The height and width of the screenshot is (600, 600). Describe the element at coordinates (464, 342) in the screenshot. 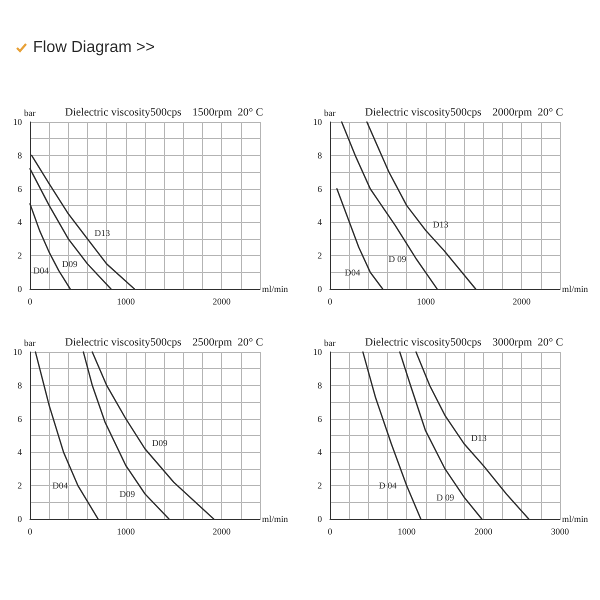

I see `chart-title: Dielectric viscosity500cps 3000rpm 20° C` at that location.